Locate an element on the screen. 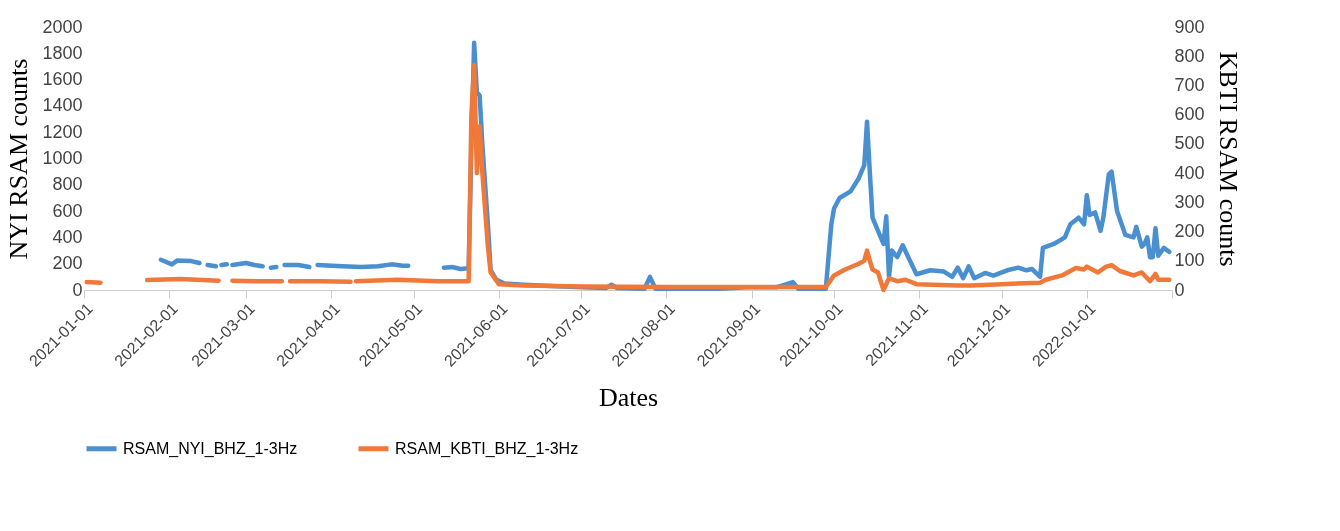 The image size is (1340, 531). y-tick-label: 1600 is located at coordinates (62, 79).